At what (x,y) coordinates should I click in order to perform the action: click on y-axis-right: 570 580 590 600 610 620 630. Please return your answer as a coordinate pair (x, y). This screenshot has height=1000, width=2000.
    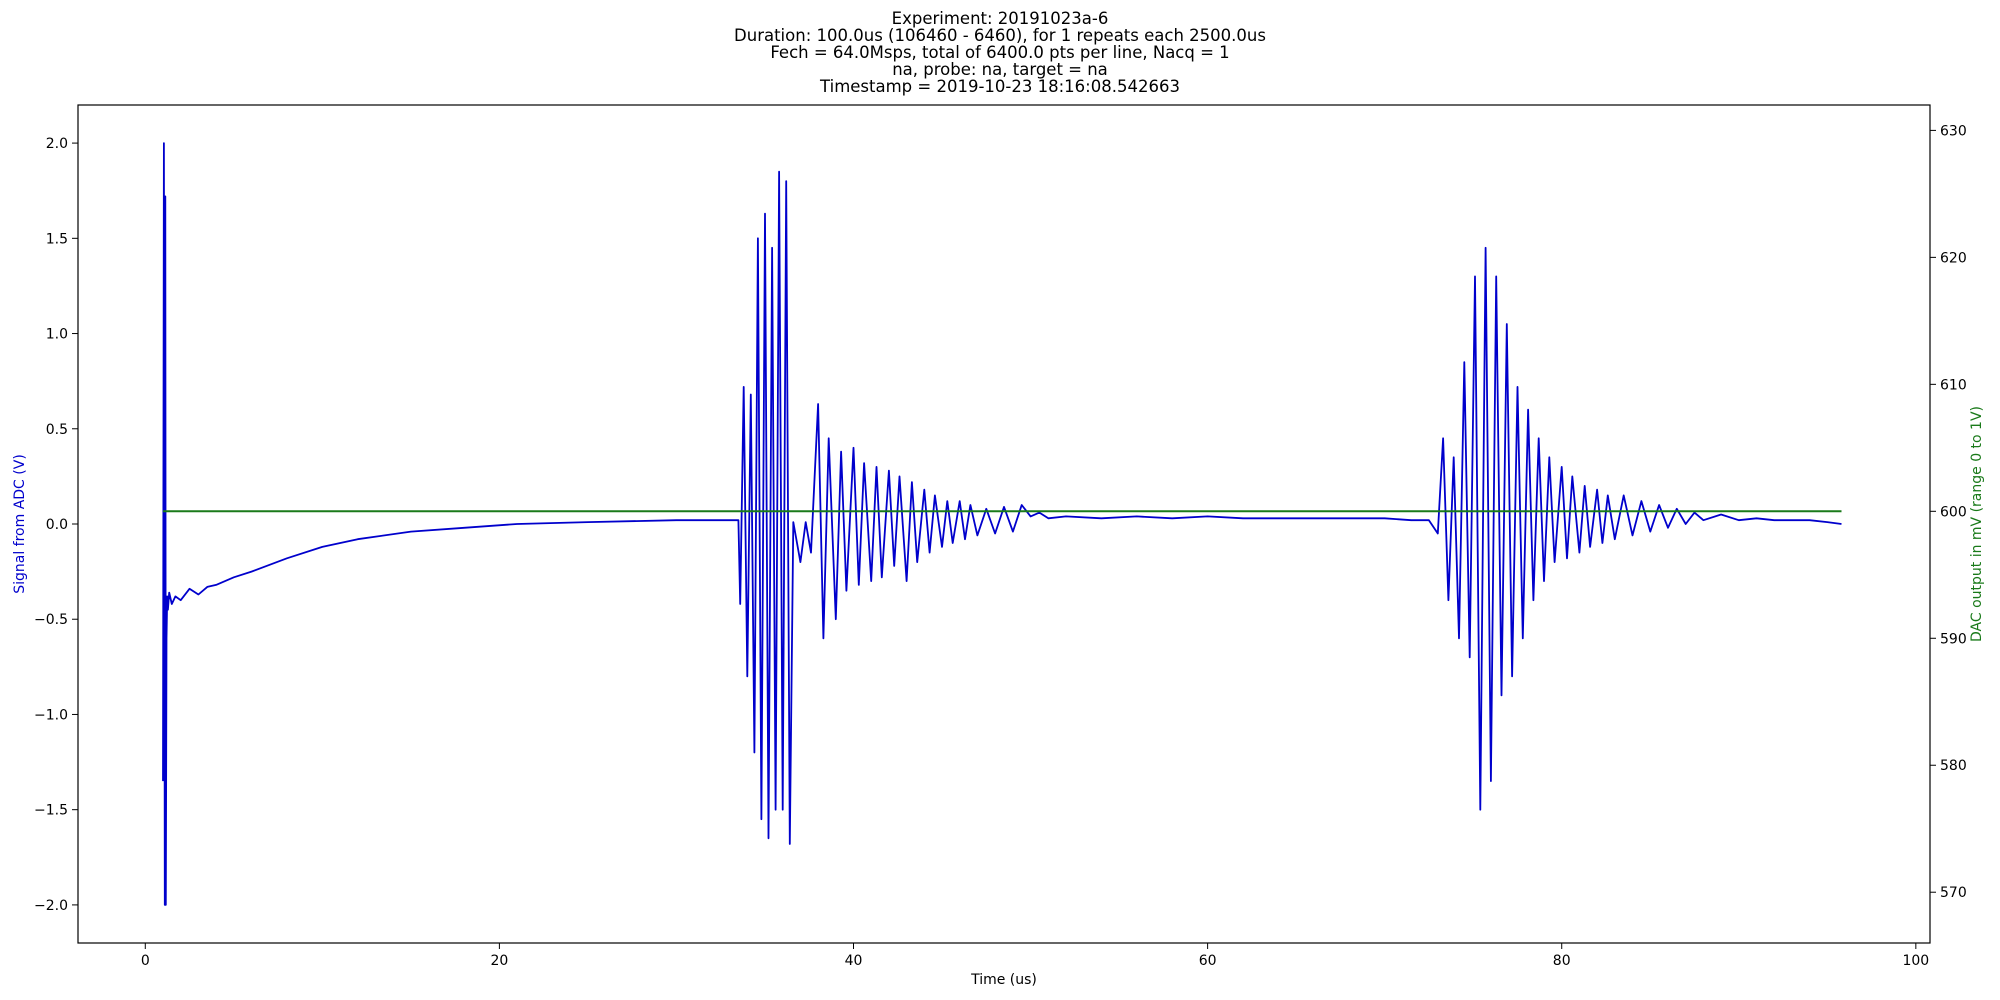
    Looking at the image, I should click on (1948, 512).